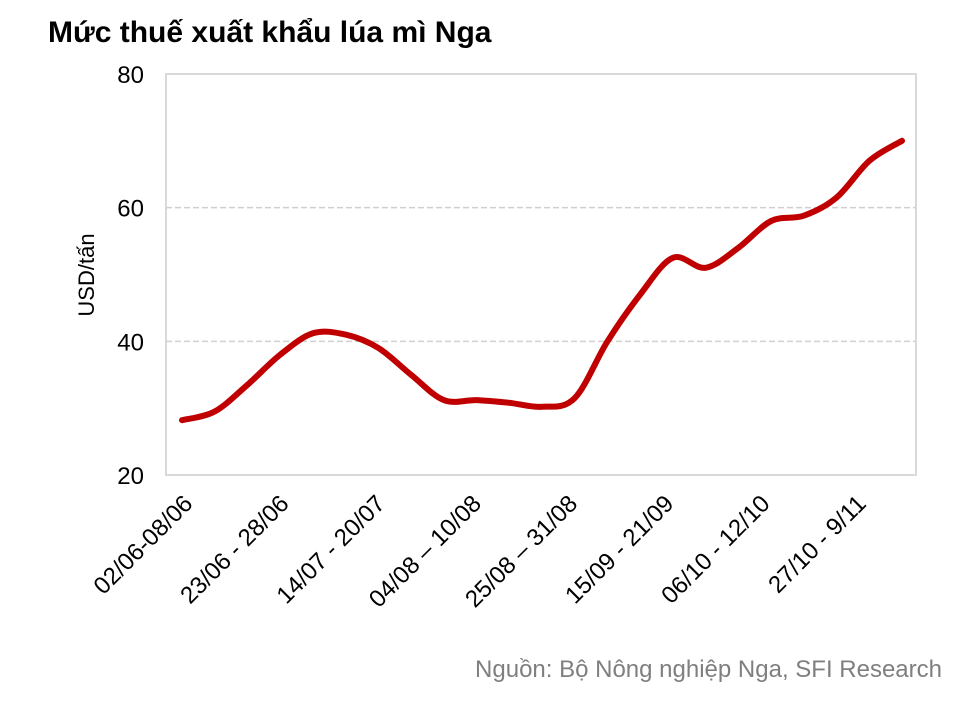 Image resolution: width=980 pixels, height=706 pixels. I want to click on y-tick-label: 80, so click(130, 75).